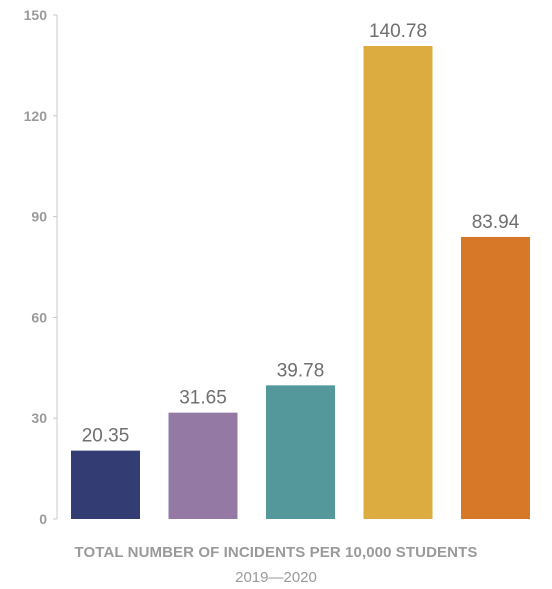 This screenshot has width=552, height=589. Describe the element at coordinates (36, 15) in the screenshot. I see `y-tick-label-150: 150` at that location.